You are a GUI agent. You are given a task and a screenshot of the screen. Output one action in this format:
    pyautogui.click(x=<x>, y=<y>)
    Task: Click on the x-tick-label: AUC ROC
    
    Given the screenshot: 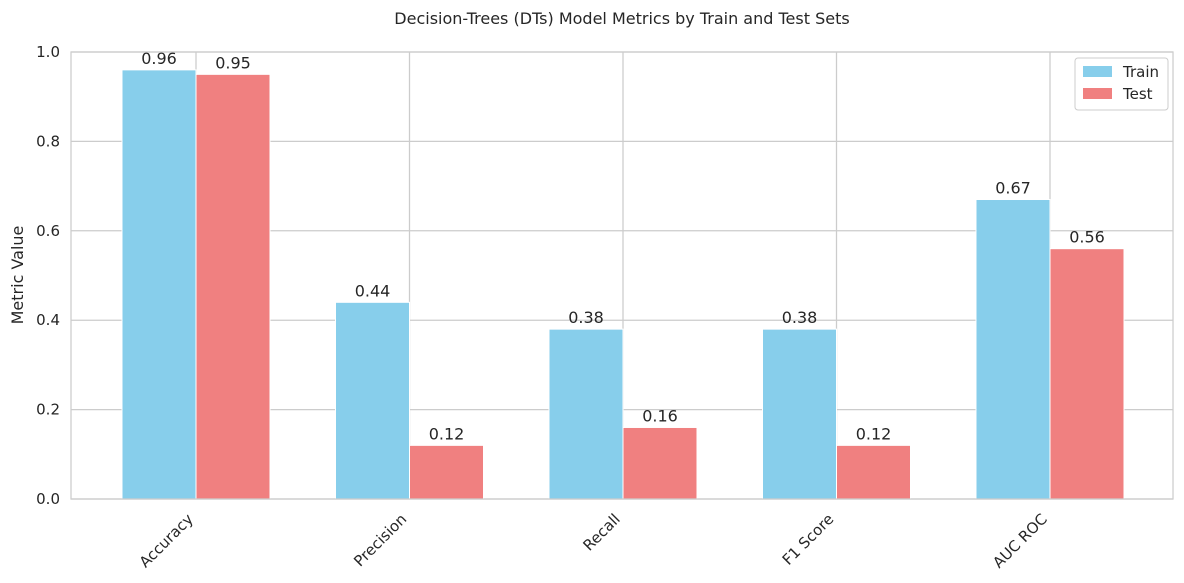 What is the action you would take?
    pyautogui.click(x=1020, y=541)
    